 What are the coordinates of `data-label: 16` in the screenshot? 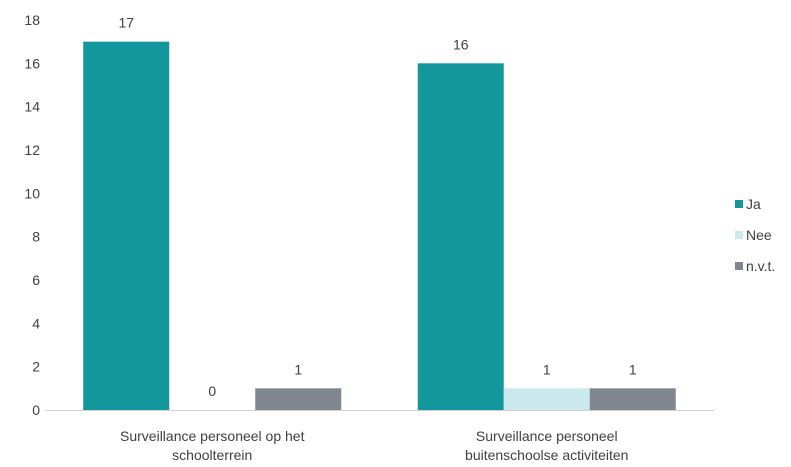 It's located at (461, 44).